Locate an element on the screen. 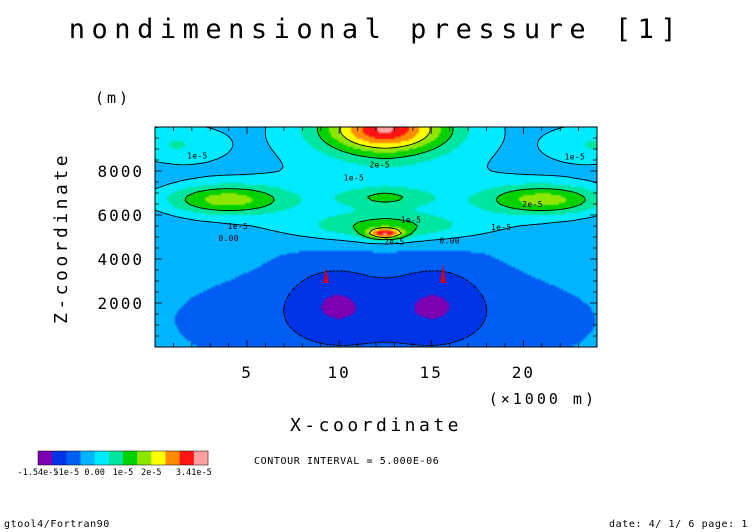 The height and width of the screenshot is (532, 752). x-axis-label: X-coordinate is located at coordinates (376, 425).